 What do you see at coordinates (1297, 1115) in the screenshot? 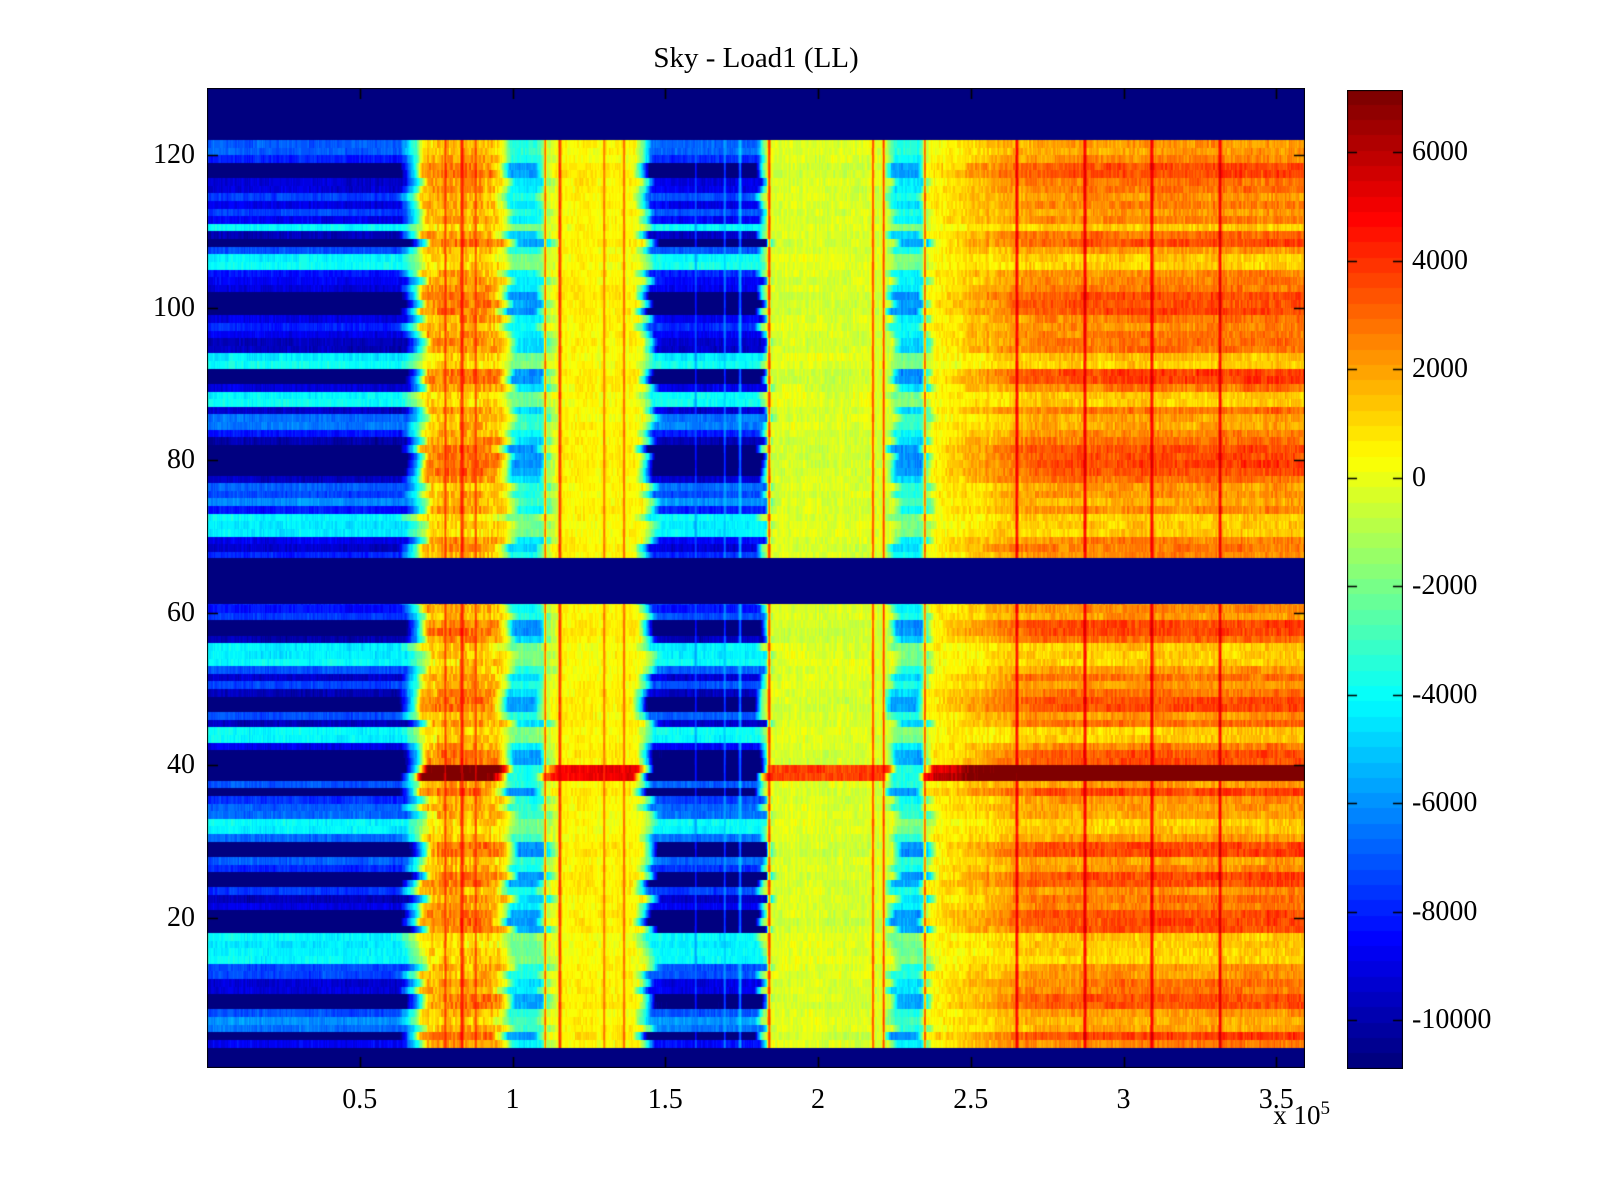
I see `x-axis-exponent-prefix: x 10` at bounding box center [1297, 1115].